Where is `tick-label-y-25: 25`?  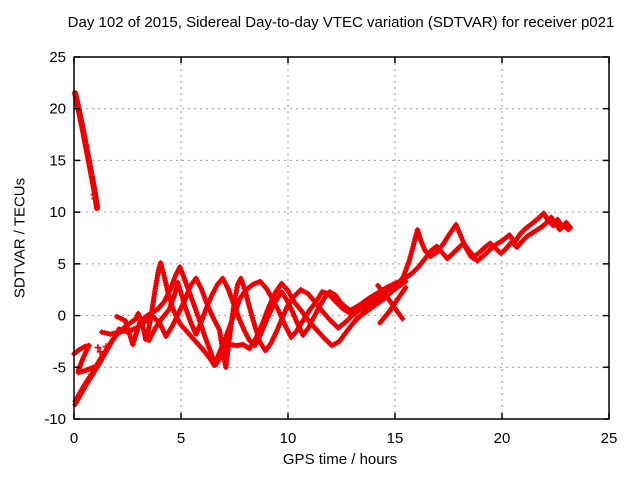 tick-label-y-25: 25 is located at coordinates (57, 57).